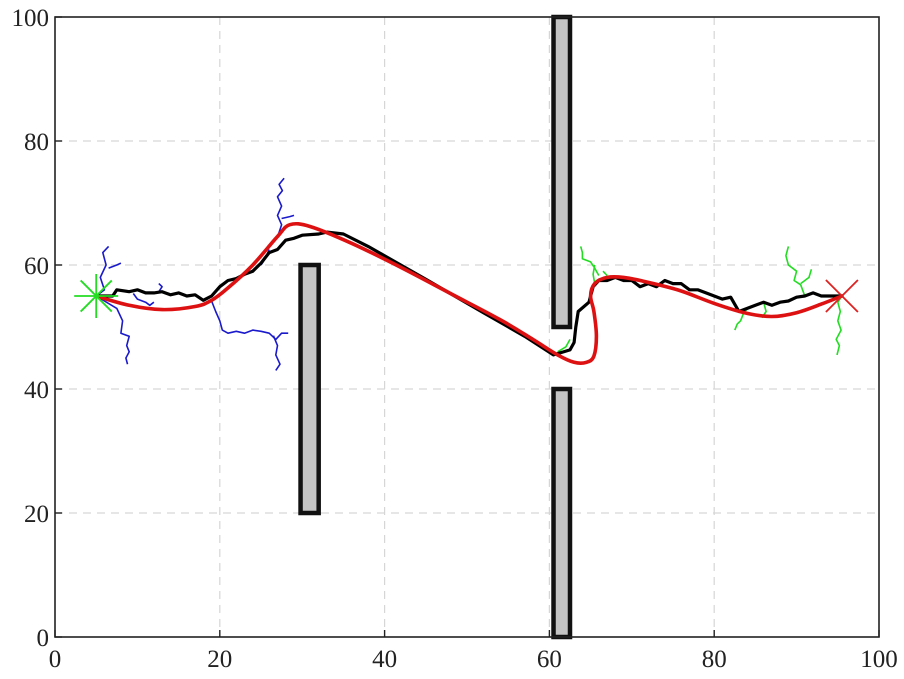  What do you see at coordinates (384, 659) in the screenshot?
I see `x-tick-label: 40` at bounding box center [384, 659].